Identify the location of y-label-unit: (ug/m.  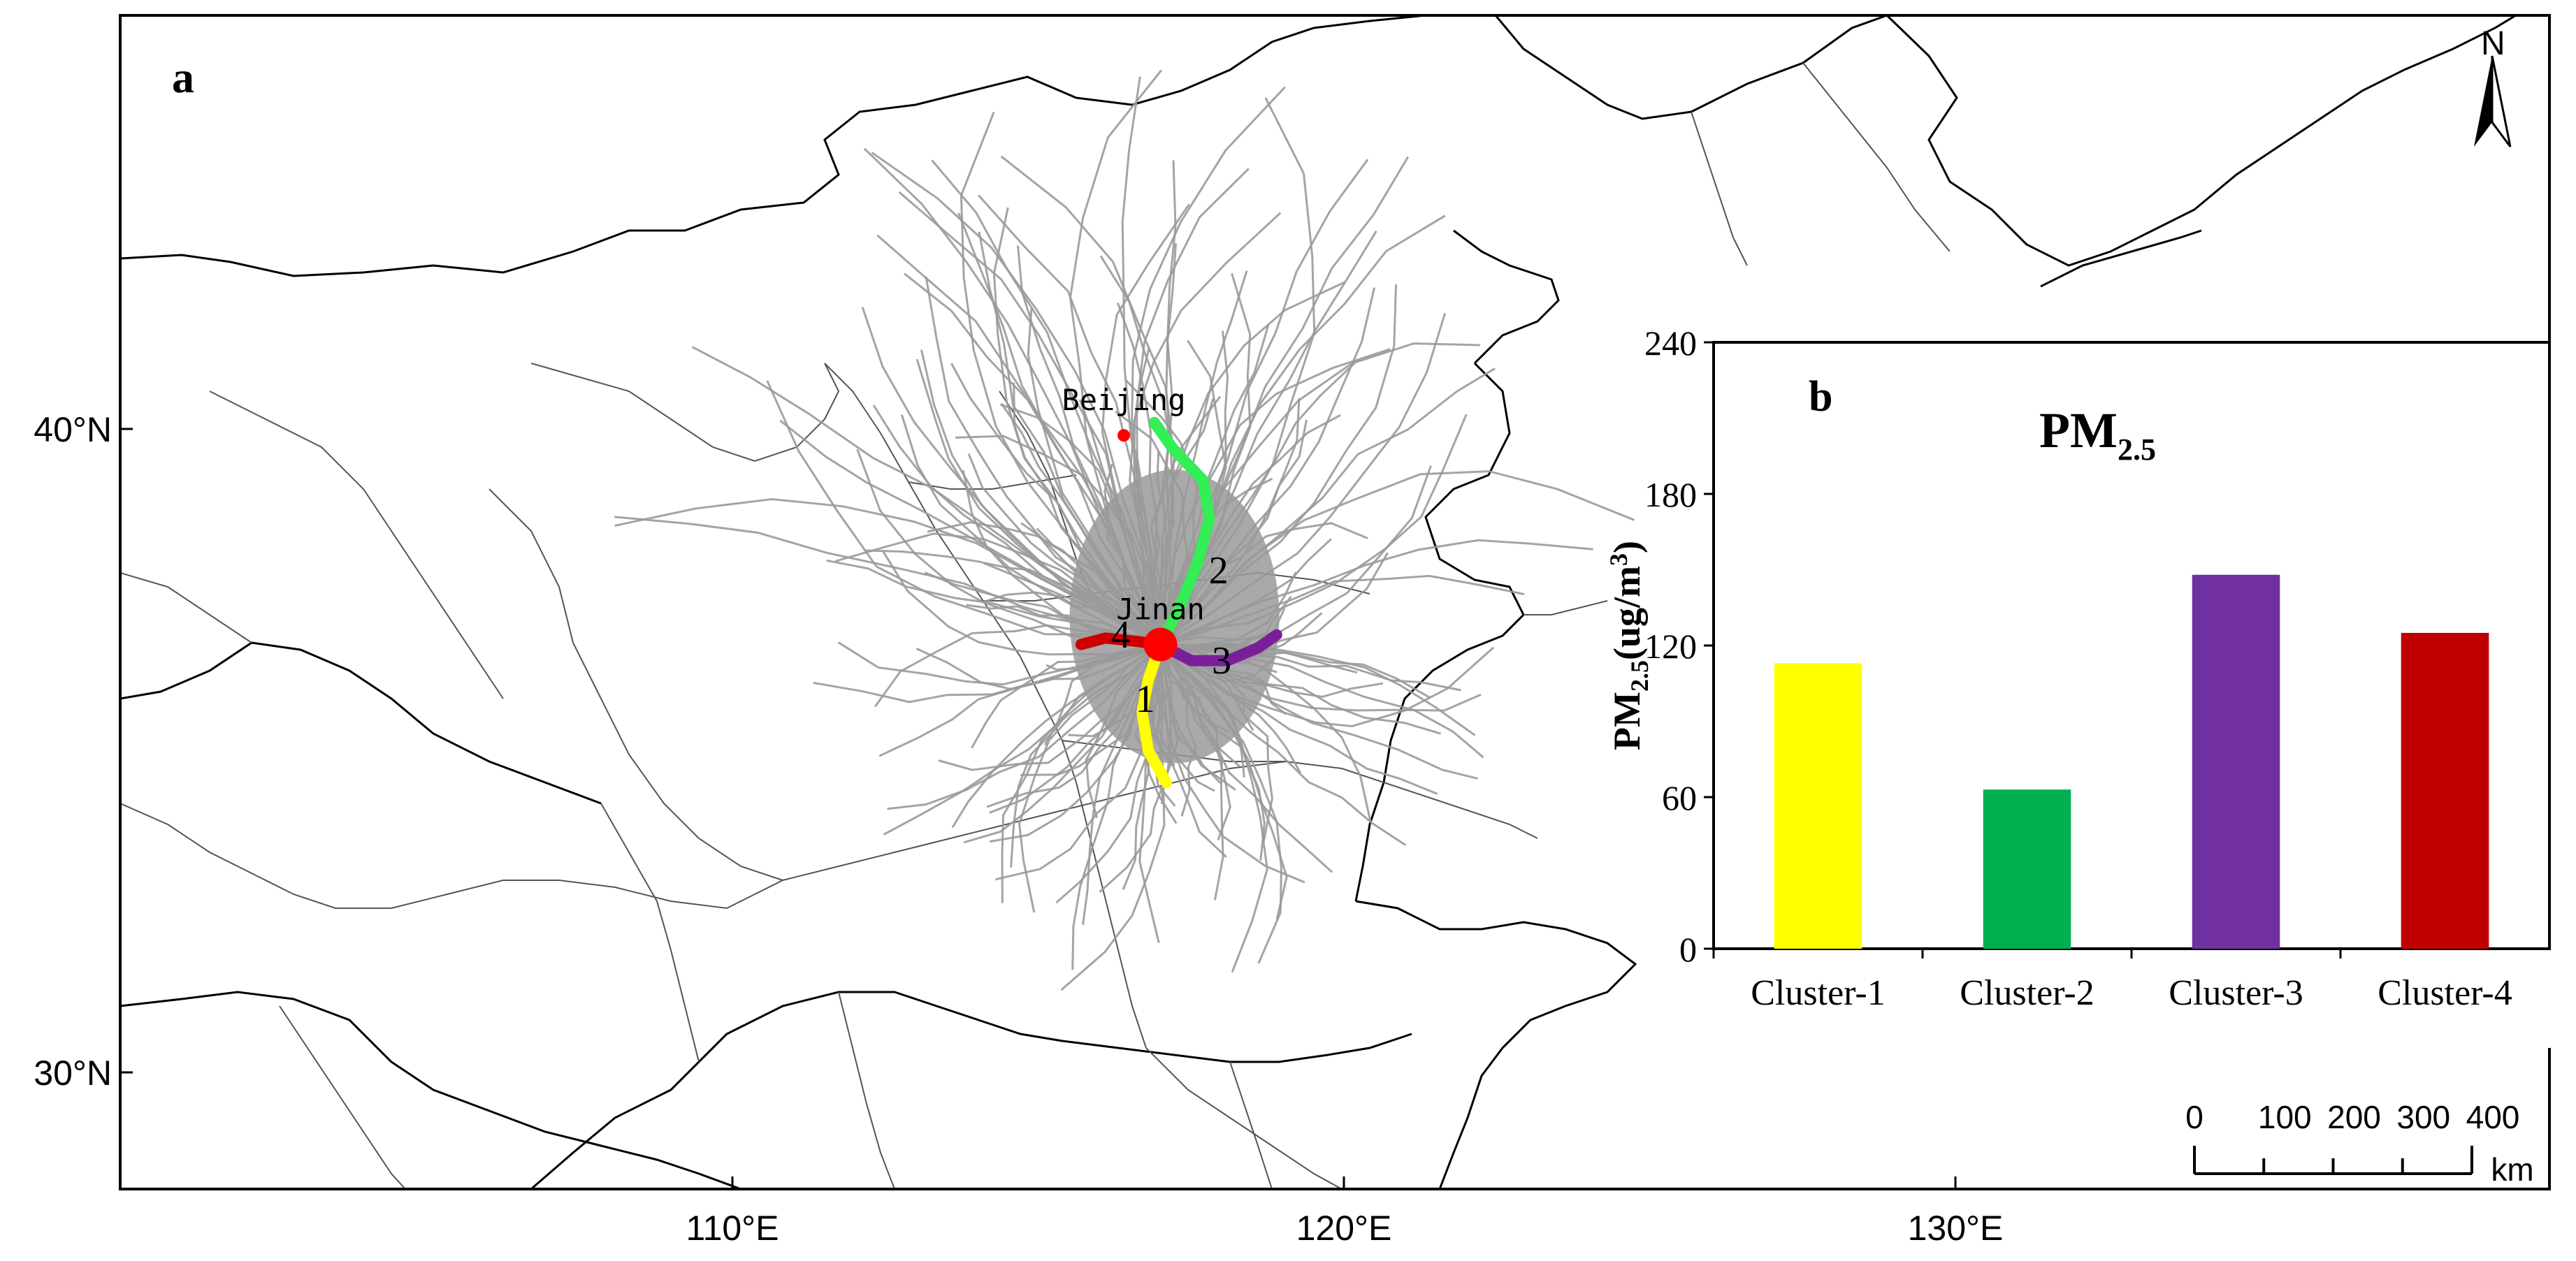
(1627, 613).